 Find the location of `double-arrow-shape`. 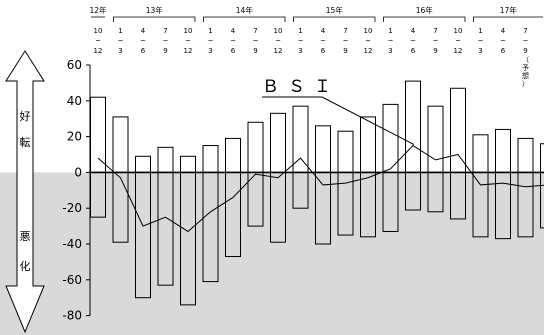

double-arrow-shape is located at coordinates (25, 192).